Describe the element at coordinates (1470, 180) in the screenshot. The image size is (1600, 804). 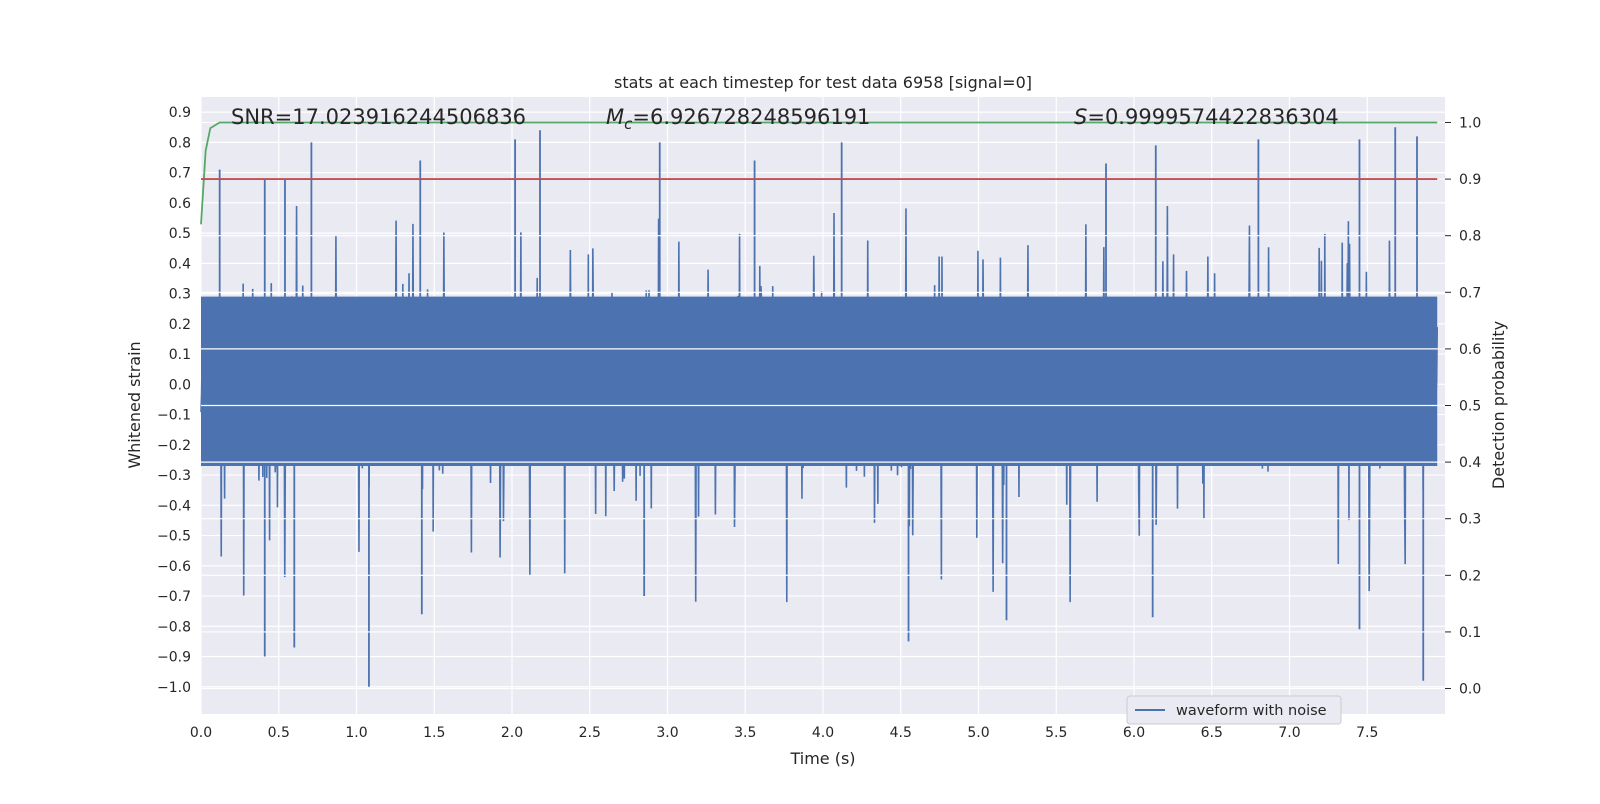
I see `y2-tick-label: 0.9` at that location.